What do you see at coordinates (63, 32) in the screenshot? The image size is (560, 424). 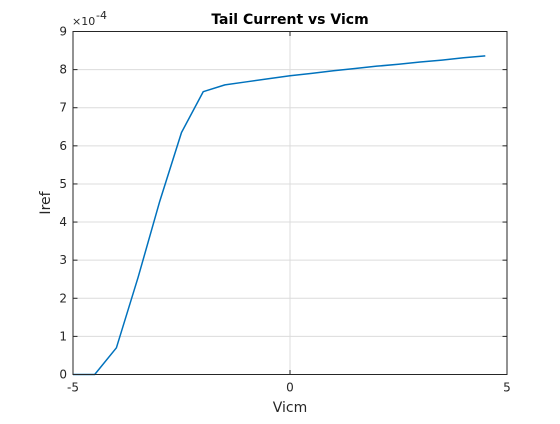 I see `y-tick-label: 9` at bounding box center [63, 32].